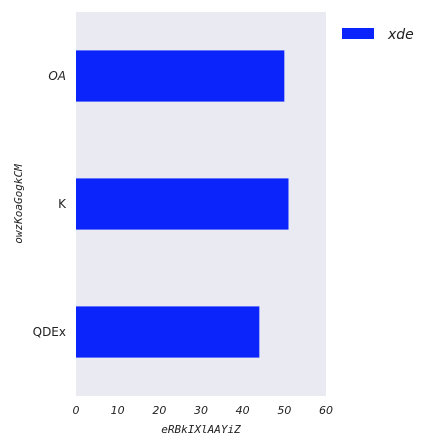 This screenshot has height=448, width=448. I want to click on category-label-k: K, so click(62, 204).